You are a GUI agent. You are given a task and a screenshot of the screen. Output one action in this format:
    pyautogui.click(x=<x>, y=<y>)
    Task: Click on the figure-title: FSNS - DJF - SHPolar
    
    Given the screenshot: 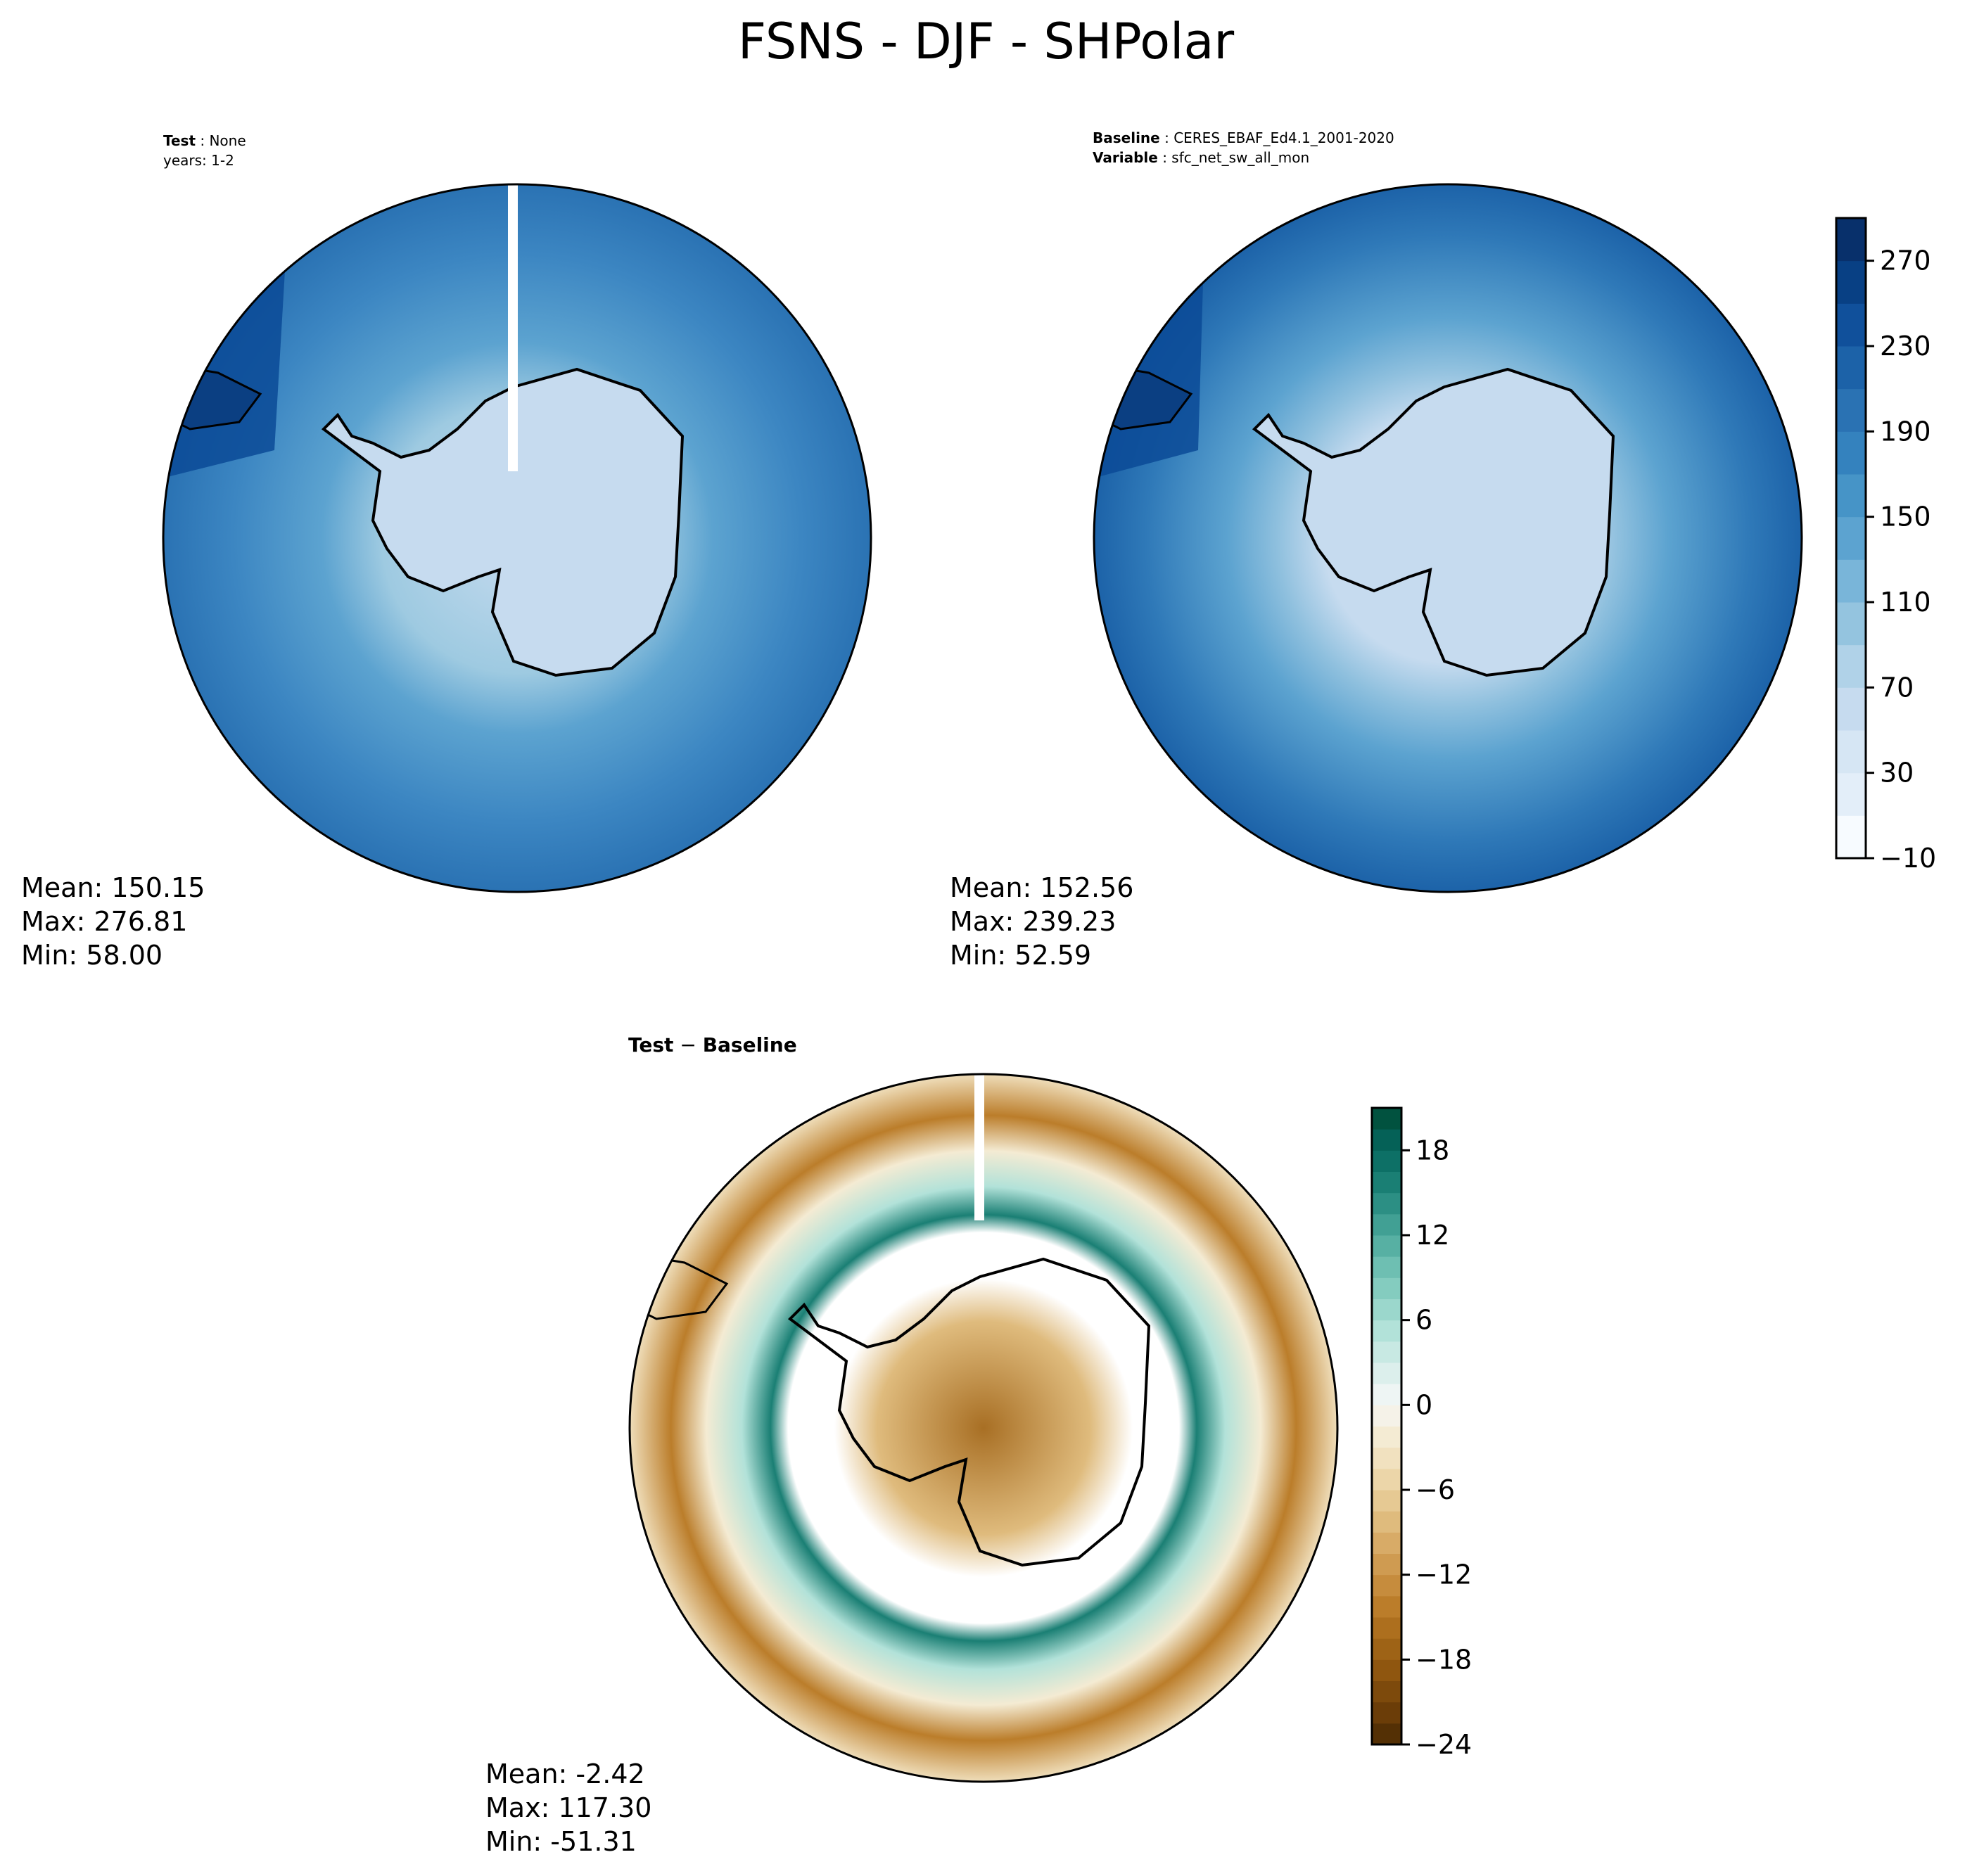 What is the action you would take?
    pyautogui.click(x=986, y=41)
    